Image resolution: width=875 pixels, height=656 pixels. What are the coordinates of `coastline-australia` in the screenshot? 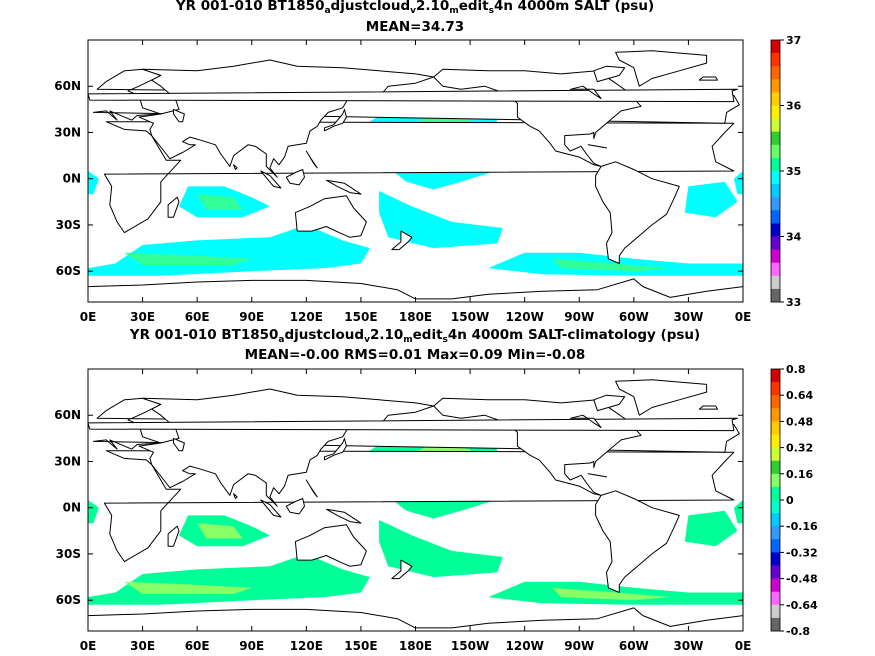 It's located at (330, 545).